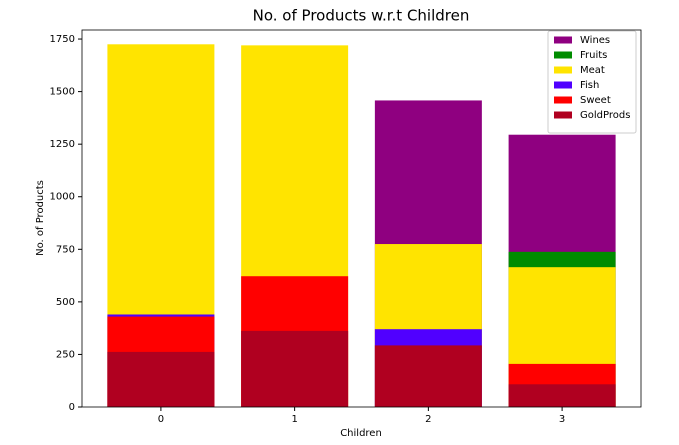 This screenshot has height=445, width=679. Describe the element at coordinates (605, 115) in the screenshot. I see `legend-label: GoldProds` at that location.